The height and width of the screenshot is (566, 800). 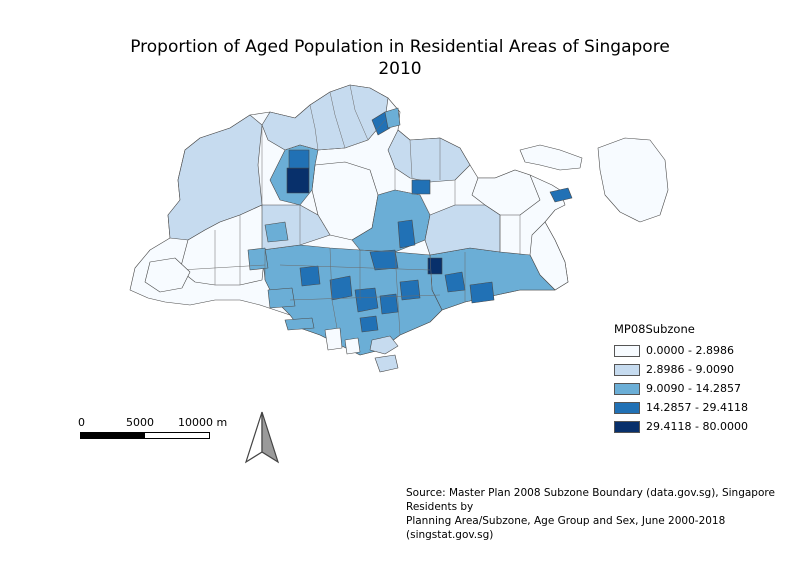 I want to click on subzone-bishan, so click(x=406, y=234).